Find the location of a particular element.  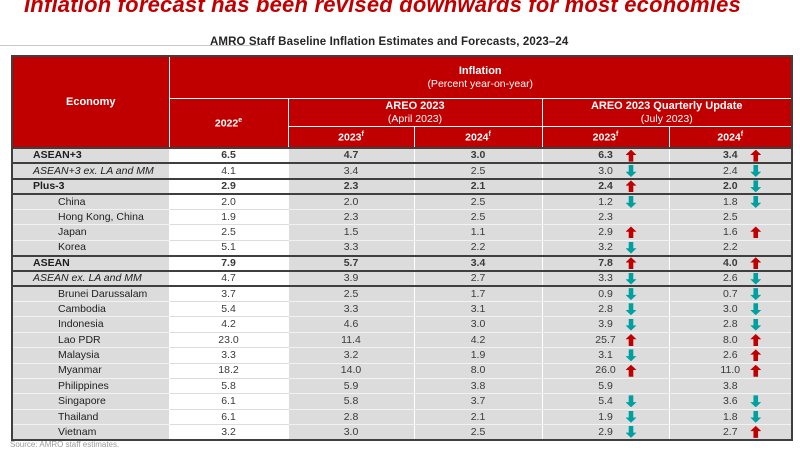

areo-2023f-cell: 5.9 is located at coordinates (351, 386).